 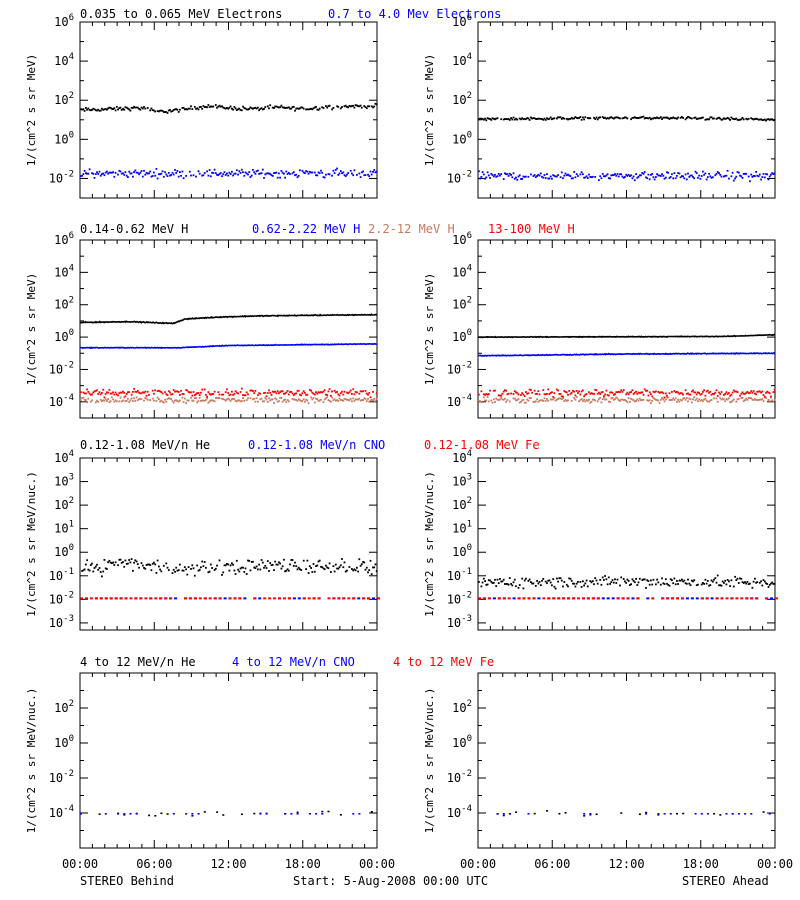 I want to click on series-title: 0.7 to 4.0 Mev Electrons, so click(x=414, y=14).